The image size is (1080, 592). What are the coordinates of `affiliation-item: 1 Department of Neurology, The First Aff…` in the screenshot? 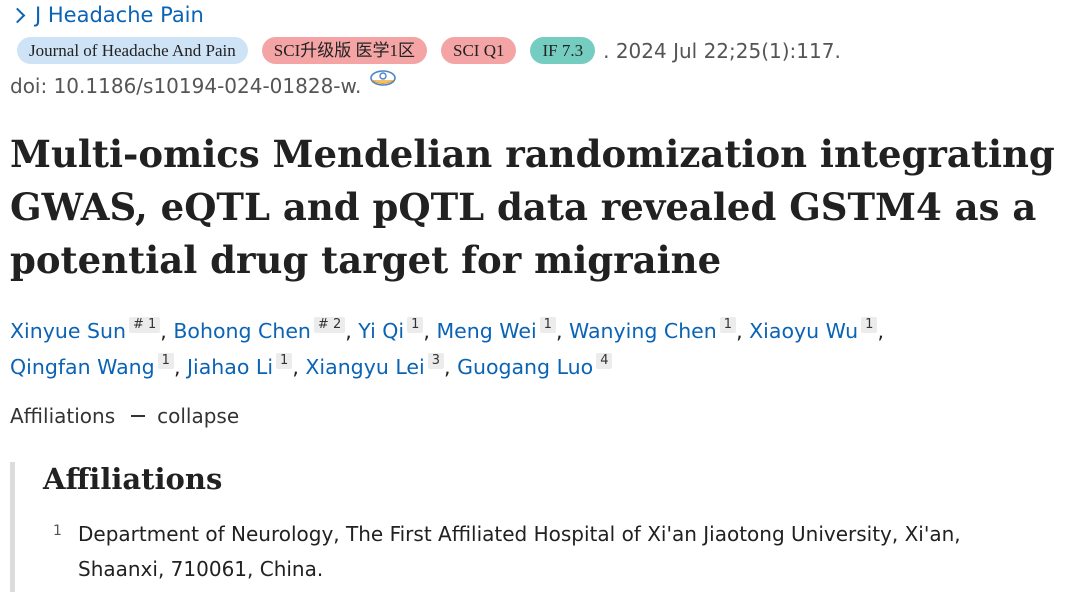 It's located at (530, 552).